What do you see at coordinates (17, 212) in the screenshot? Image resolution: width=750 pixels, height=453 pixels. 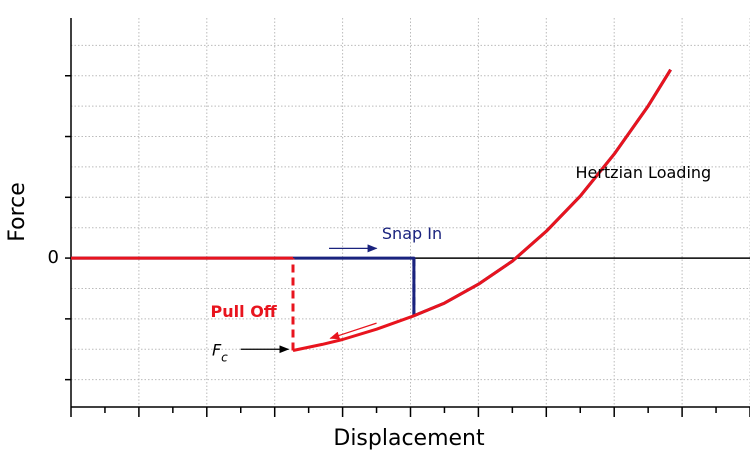 I see `y-axis-title: Force` at bounding box center [17, 212].